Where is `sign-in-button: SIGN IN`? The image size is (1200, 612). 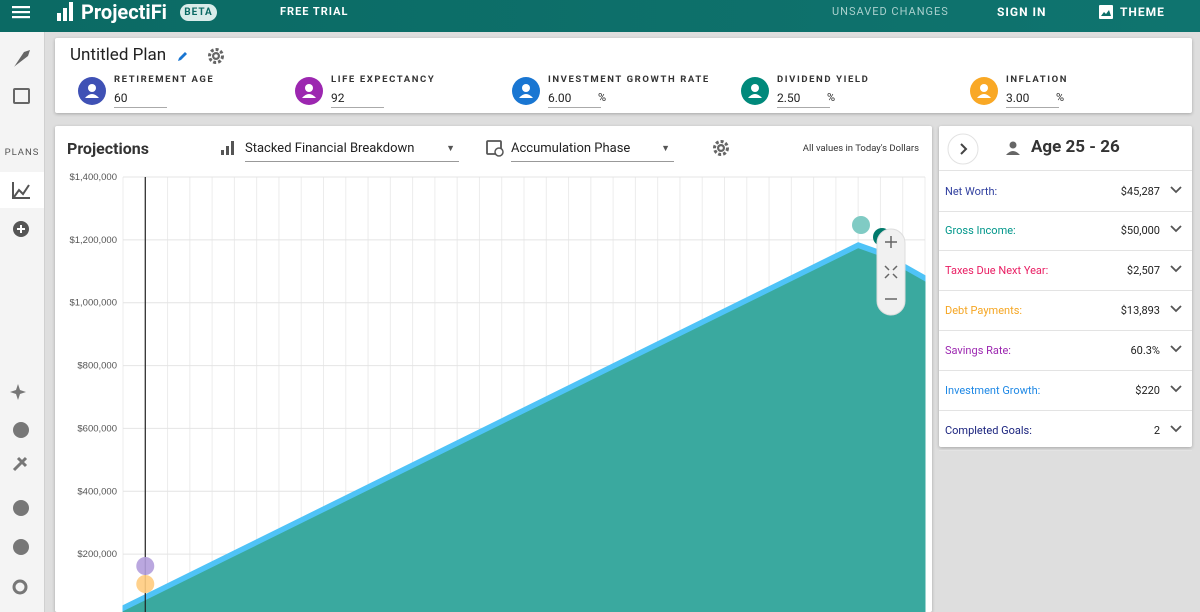
sign-in-button: SIGN IN is located at coordinates (1022, 12).